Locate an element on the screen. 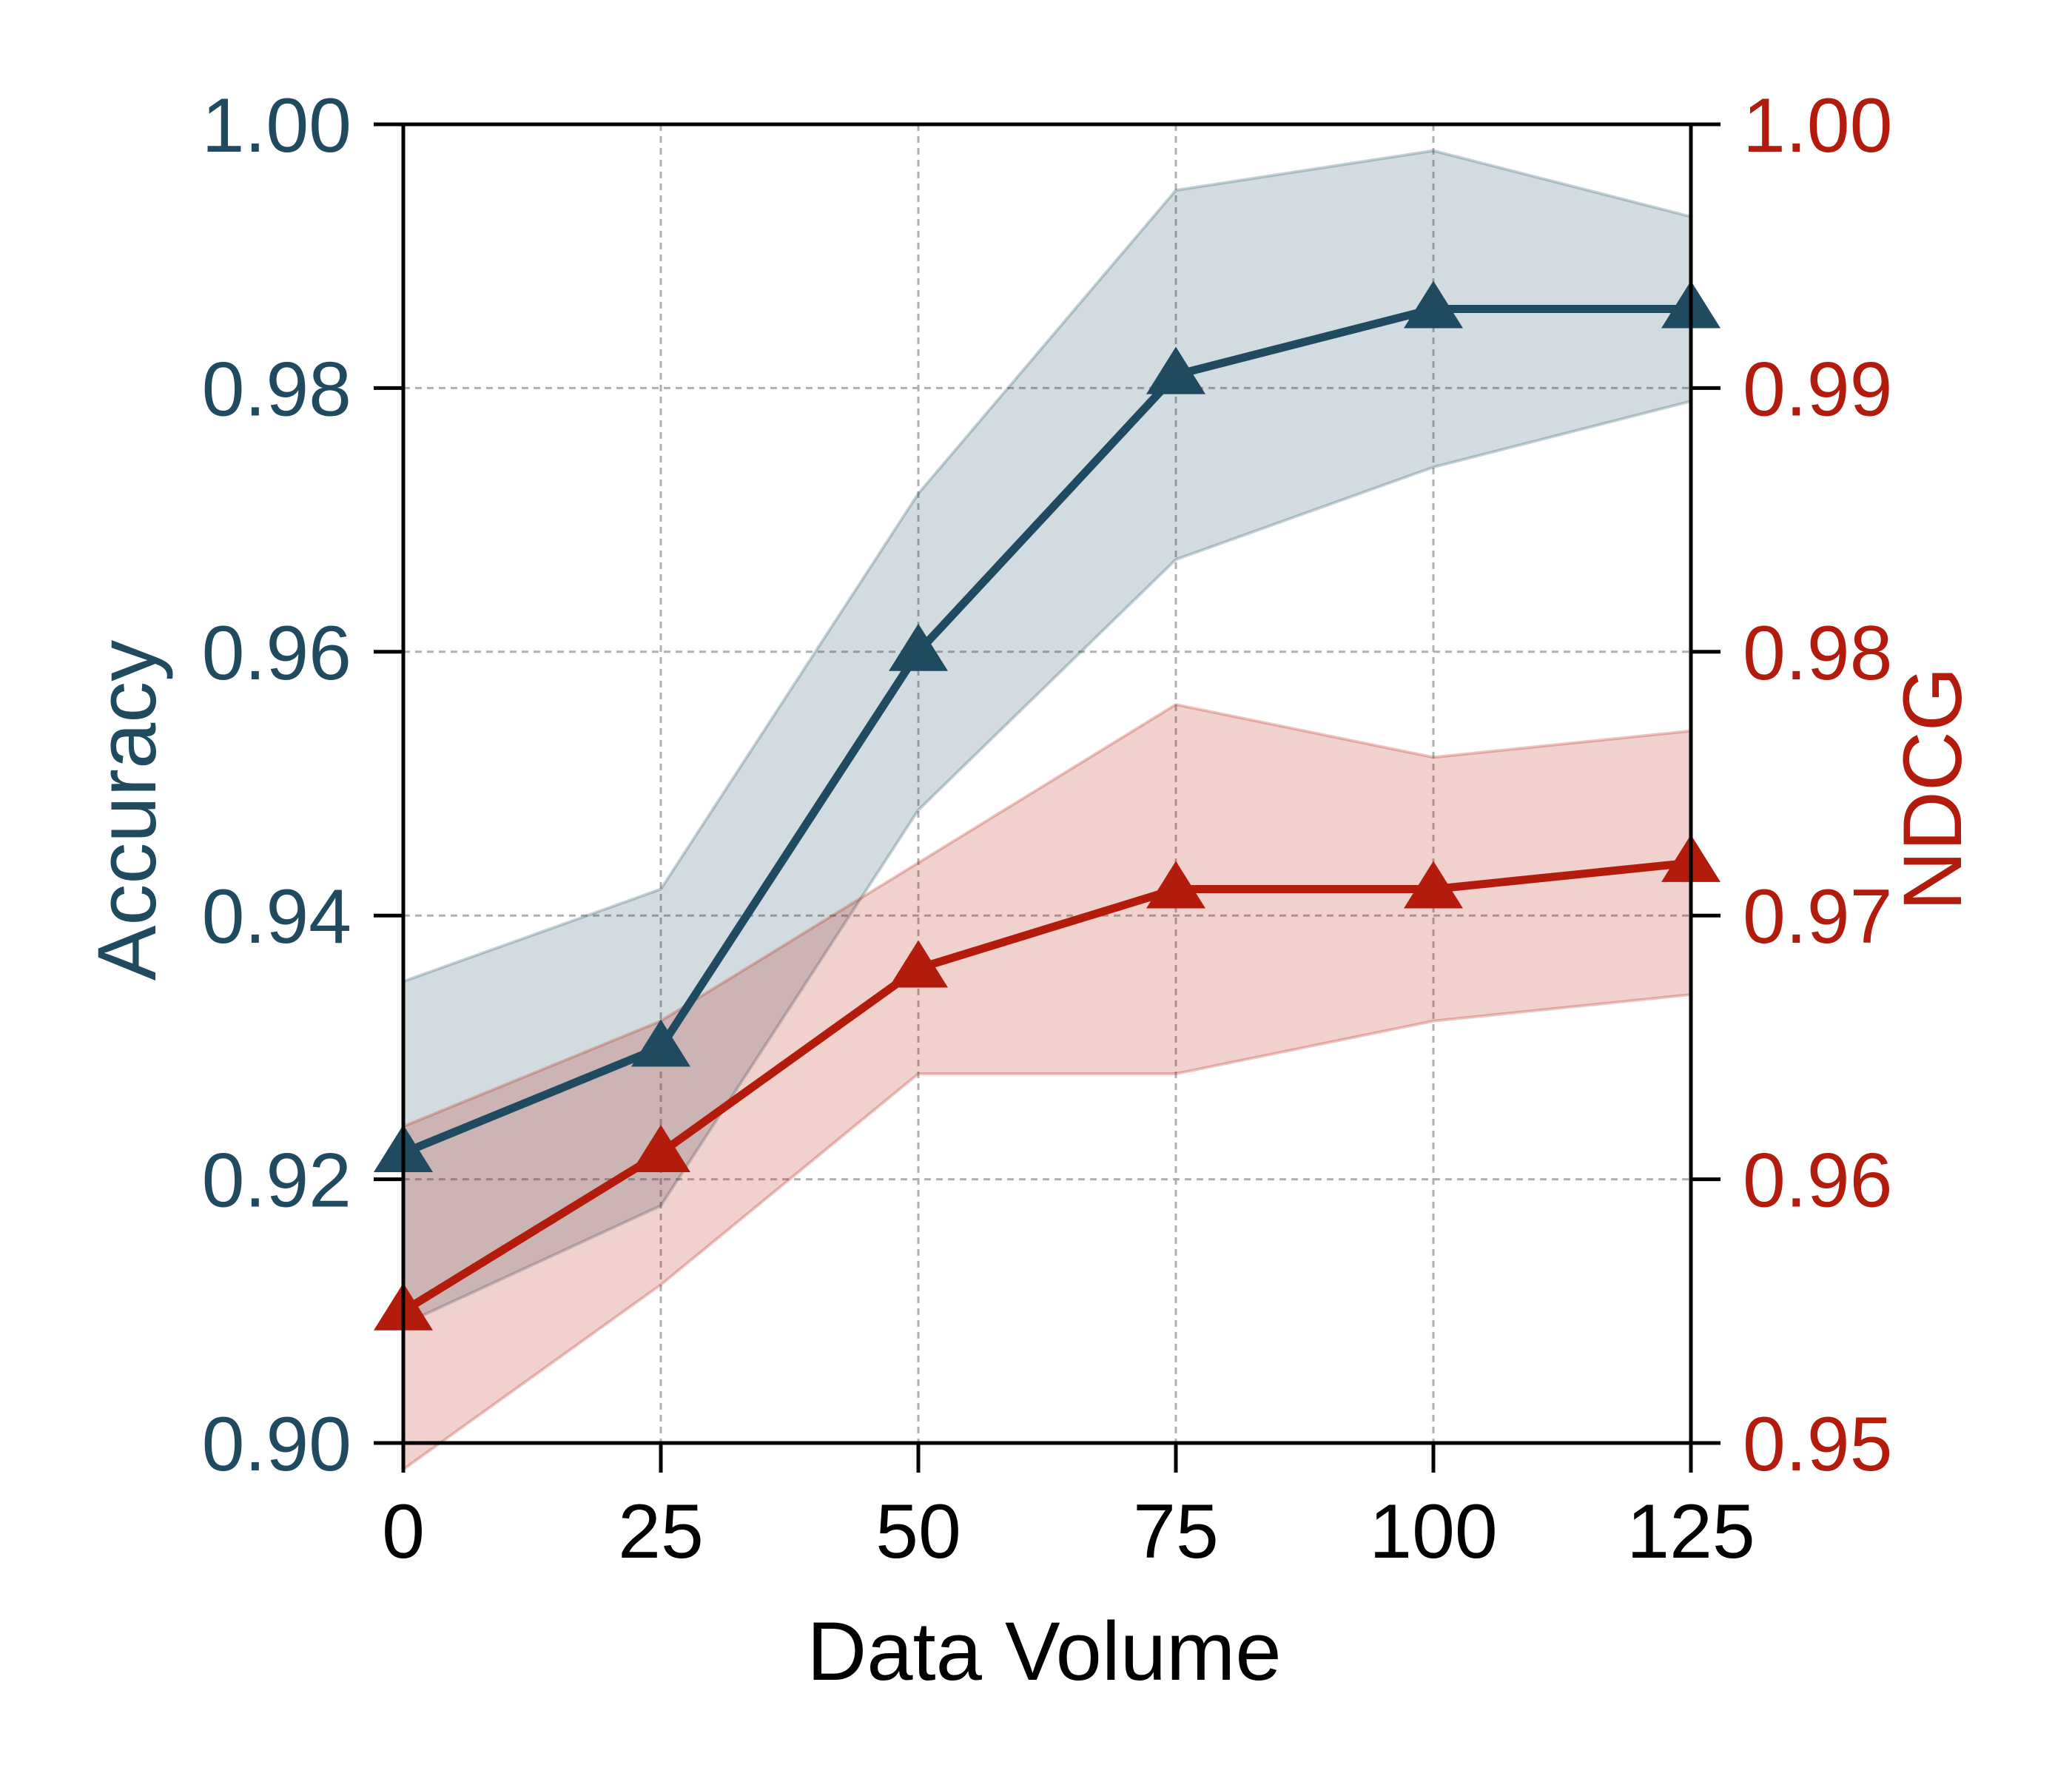 Image resolution: width=2072 pixels, height=1776 pixels. left-y-axis-title: Accuracy is located at coordinates (127, 810).